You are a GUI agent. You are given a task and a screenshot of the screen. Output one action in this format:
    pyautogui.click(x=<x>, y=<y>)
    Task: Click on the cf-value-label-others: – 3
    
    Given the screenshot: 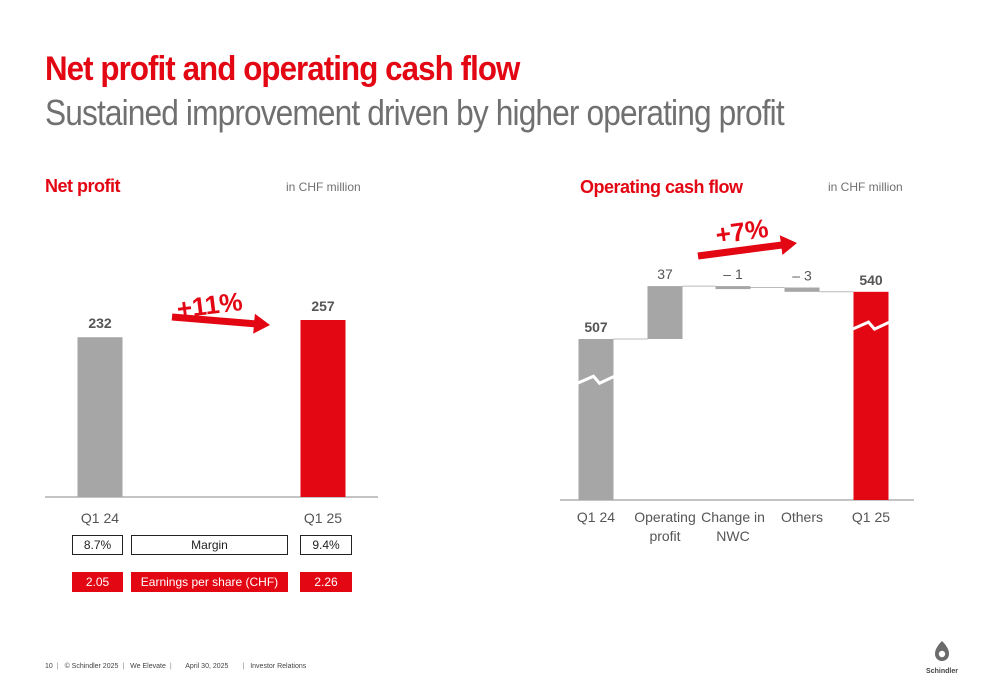 What is the action you would take?
    pyautogui.click(x=802, y=276)
    